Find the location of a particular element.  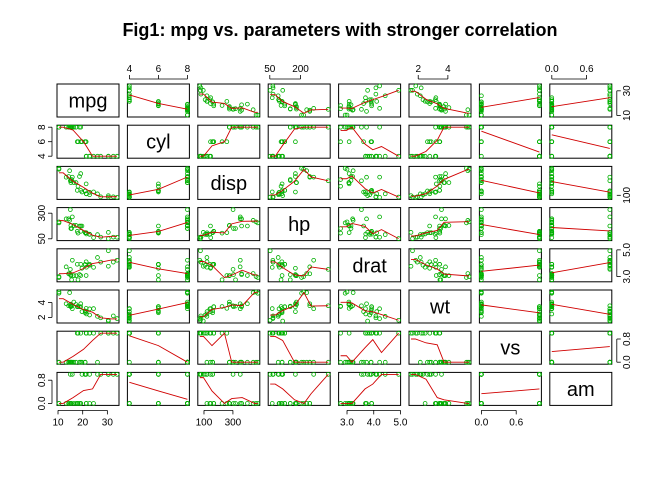

panel-mpg-vs-drat is located at coordinates (370, 100).